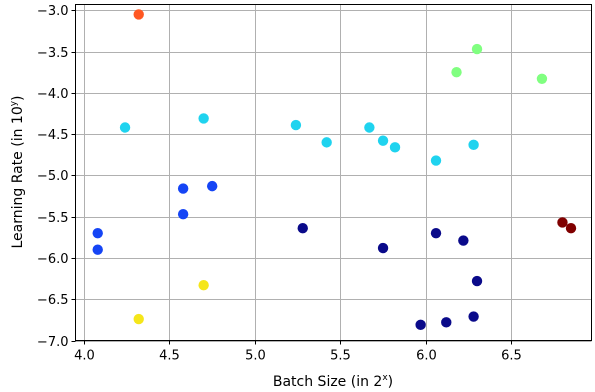  Describe the element at coordinates (17, 171) in the screenshot. I see `y-axis-label: Learning Rate (in 10y)` at that location.